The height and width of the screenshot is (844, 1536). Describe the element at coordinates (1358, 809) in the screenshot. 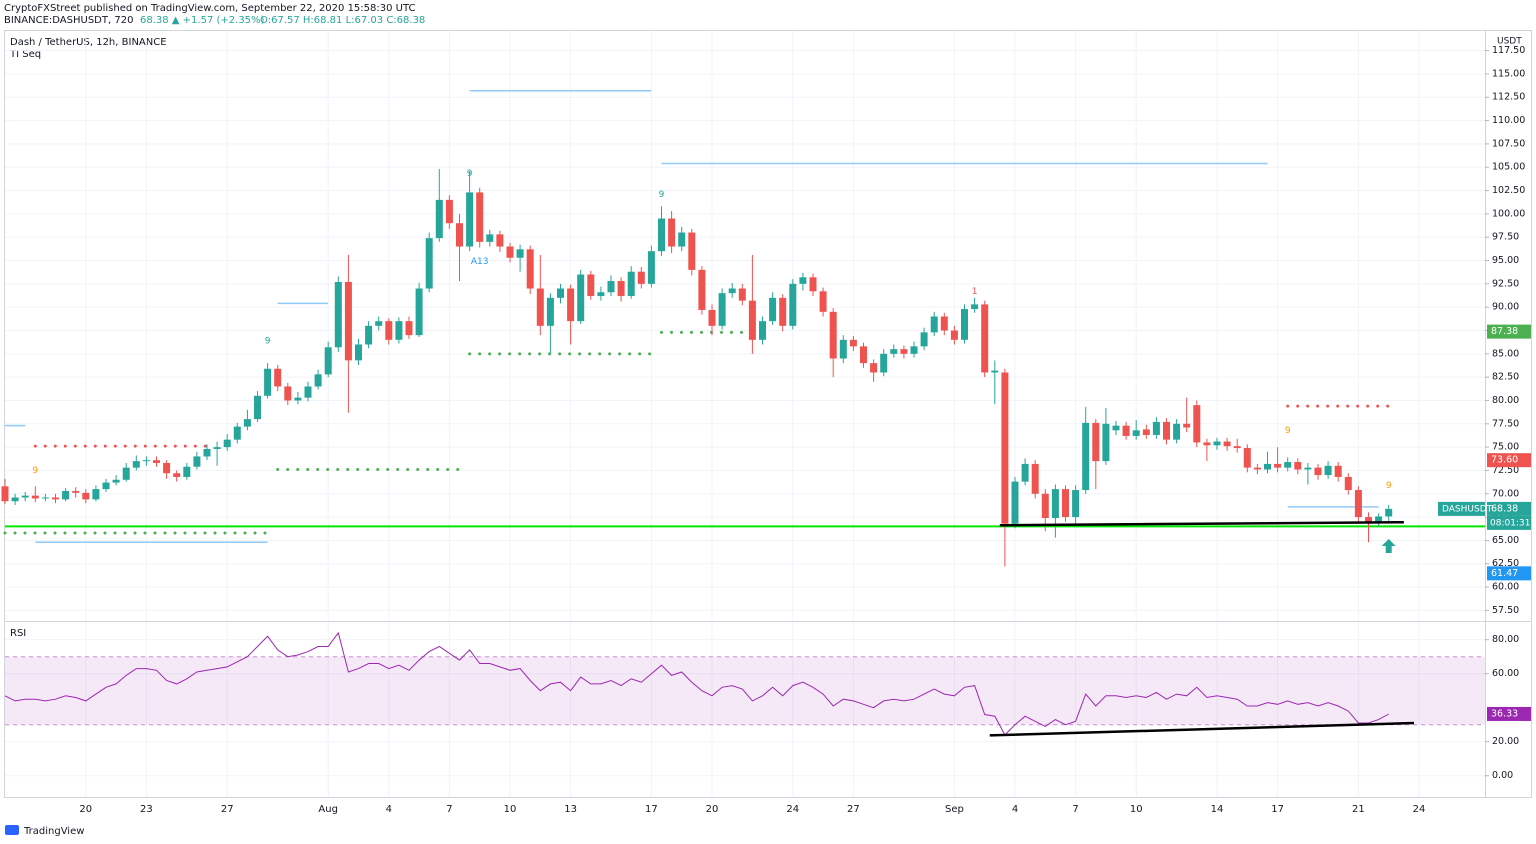

I see `x-tick-label: 21` at that location.